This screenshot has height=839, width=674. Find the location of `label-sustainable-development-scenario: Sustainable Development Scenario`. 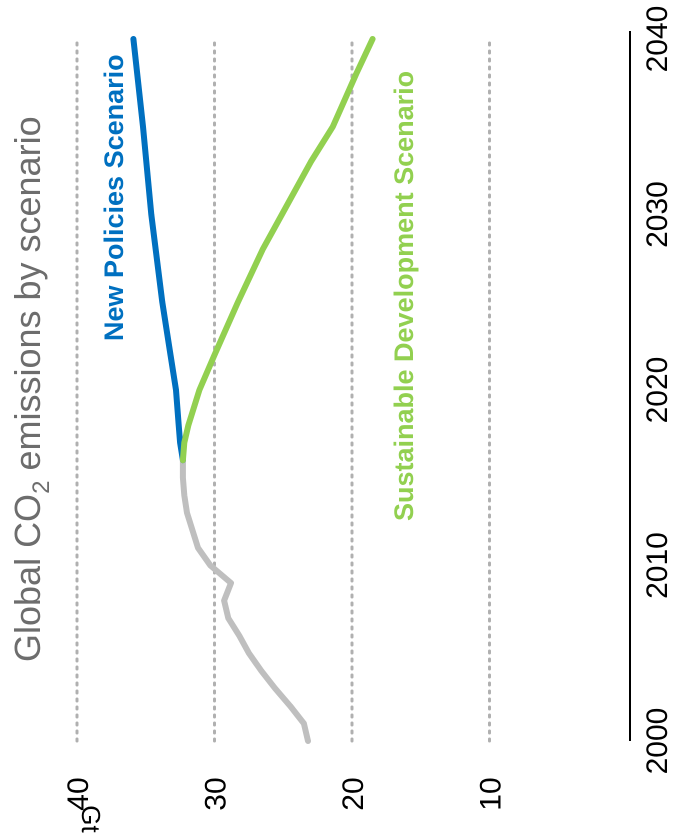

label-sustainable-development-scenario: Sustainable Development Scenario is located at coordinates (404, 296).